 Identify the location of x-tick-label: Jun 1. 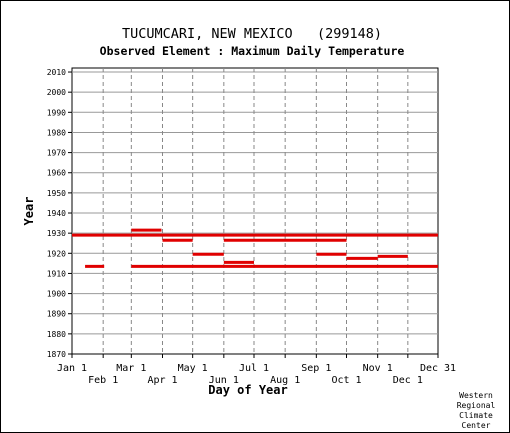
(224, 380).